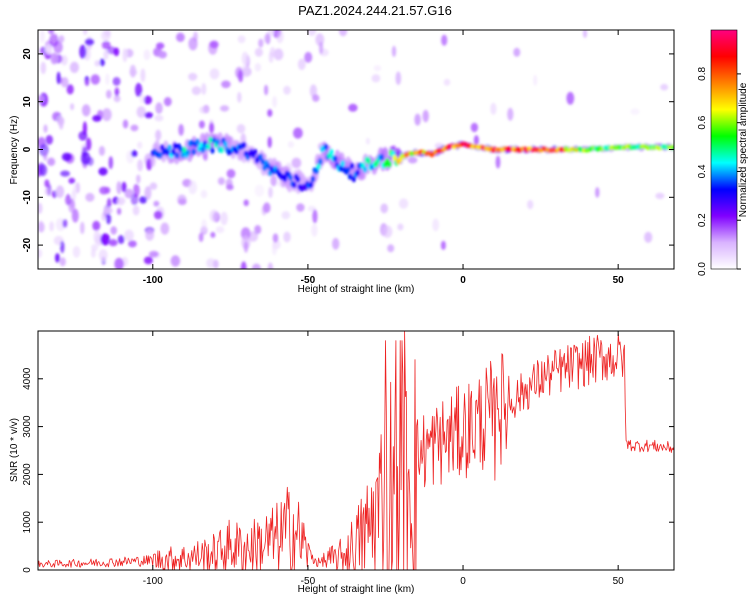 The width and height of the screenshot is (750, 600). What do you see at coordinates (702, 122) in the screenshot?
I see `colorbar-tick-label: 0.6` at bounding box center [702, 122].